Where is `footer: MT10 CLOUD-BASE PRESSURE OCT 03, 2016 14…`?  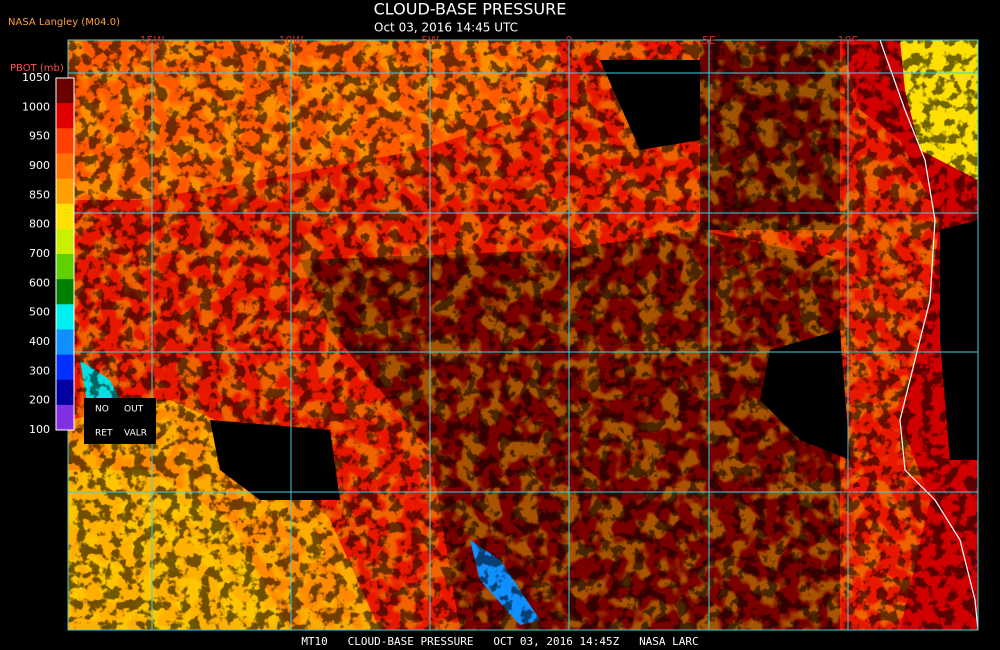
footer: MT10 CLOUD-BASE PRESSURE OCT 03, 2016 14… is located at coordinates (499, 641).